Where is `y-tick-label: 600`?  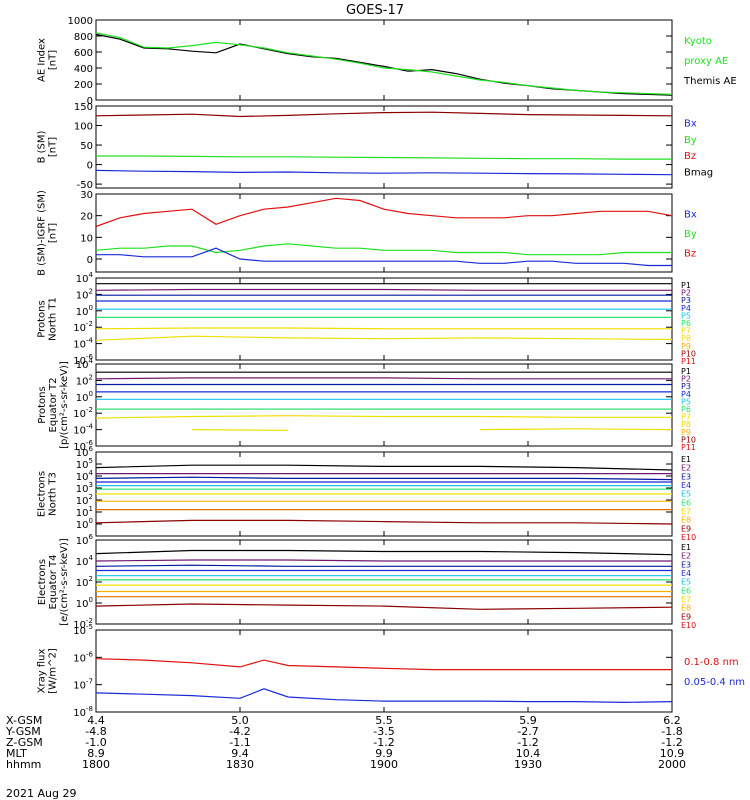 y-tick-label: 600 is located at coordinates (83, 53).